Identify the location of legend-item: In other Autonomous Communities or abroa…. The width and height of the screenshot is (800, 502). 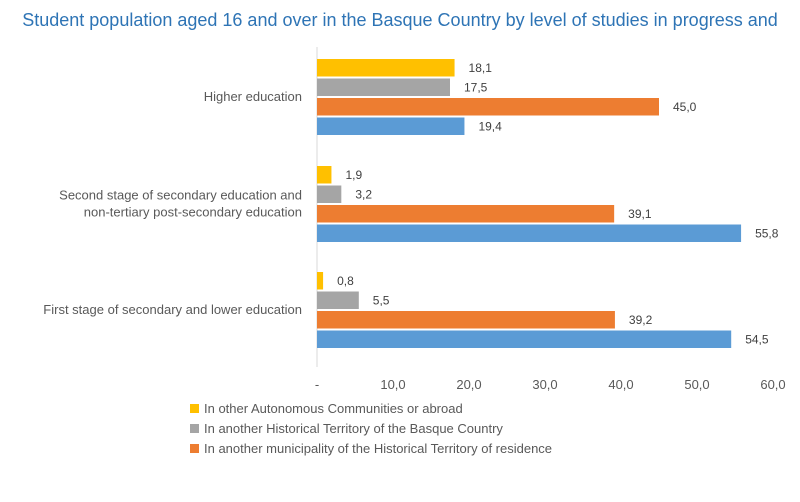
(371, 408).